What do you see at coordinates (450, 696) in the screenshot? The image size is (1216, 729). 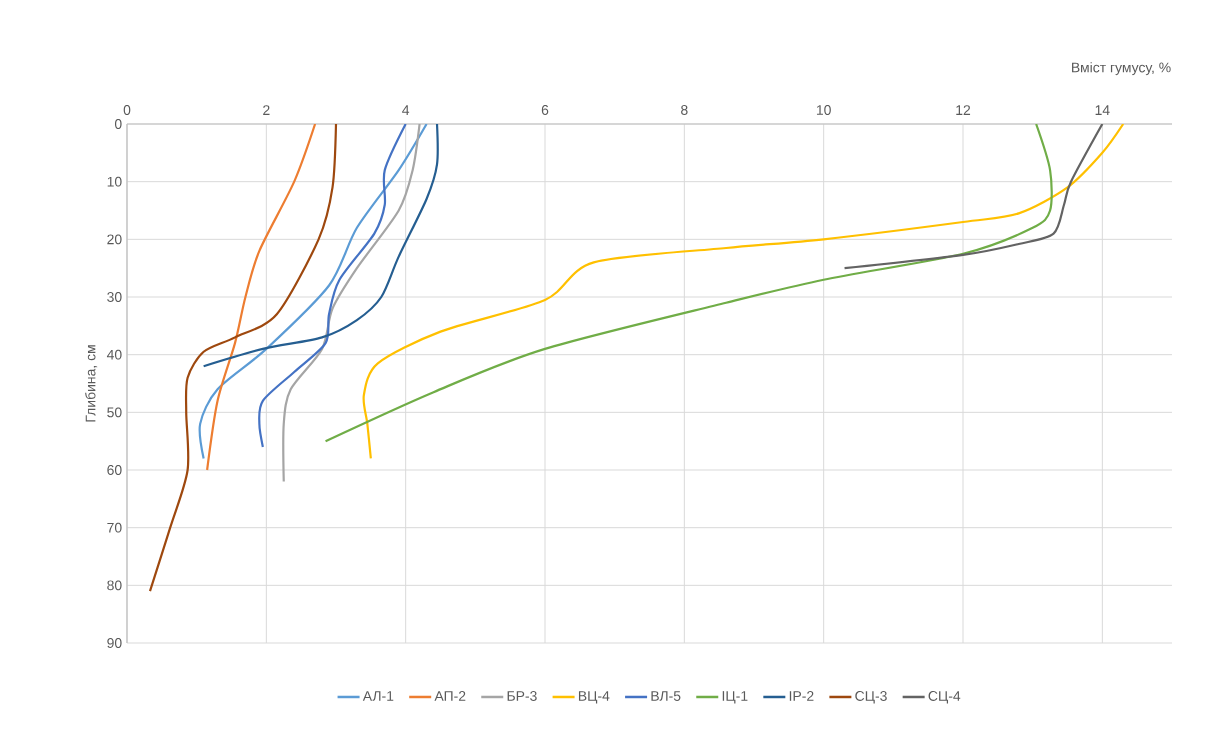 I see `legend-label: АП-2` at bounding box center [450, 696].